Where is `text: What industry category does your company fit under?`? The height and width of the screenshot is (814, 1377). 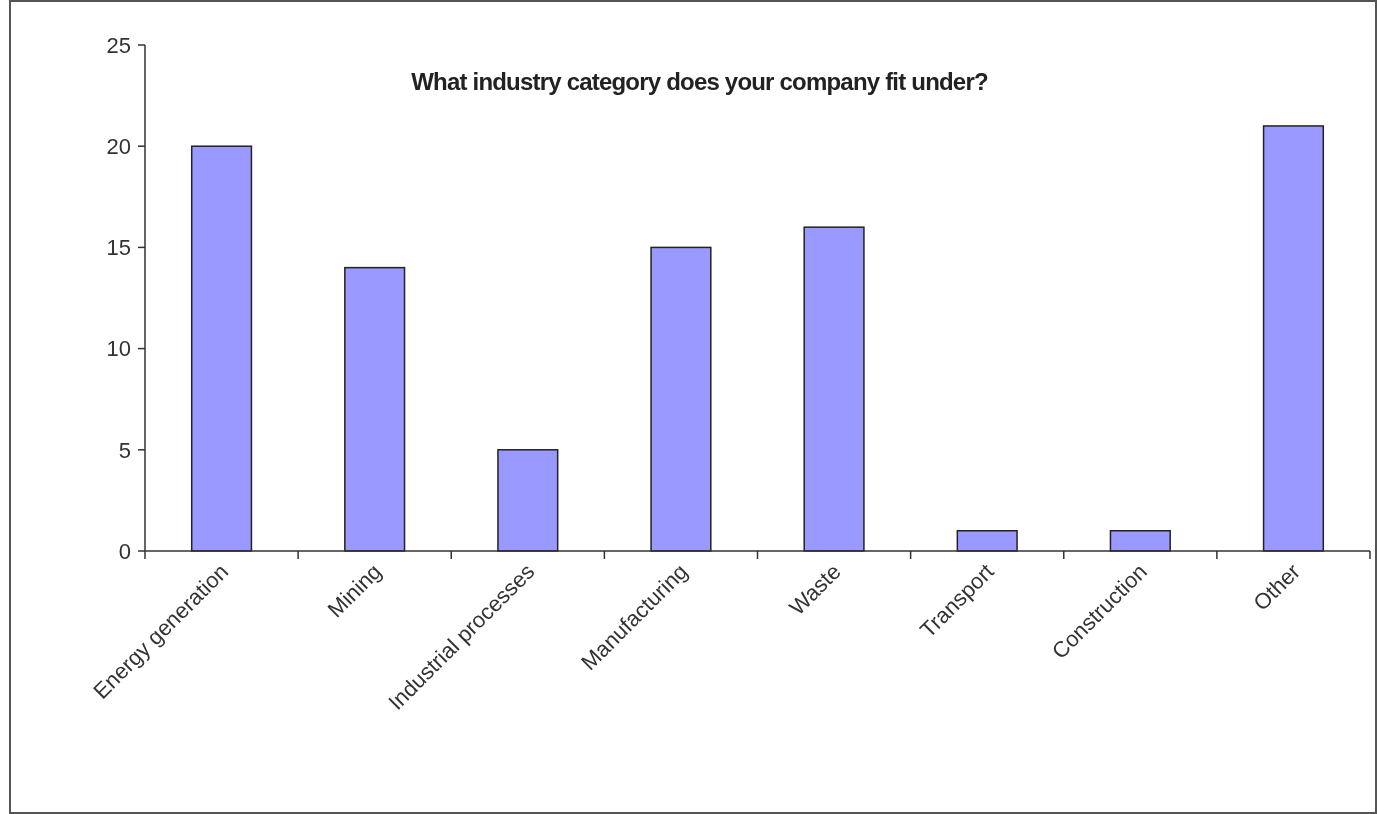
text: What industry category does your company fit under? is located at coordinates (699, 81).